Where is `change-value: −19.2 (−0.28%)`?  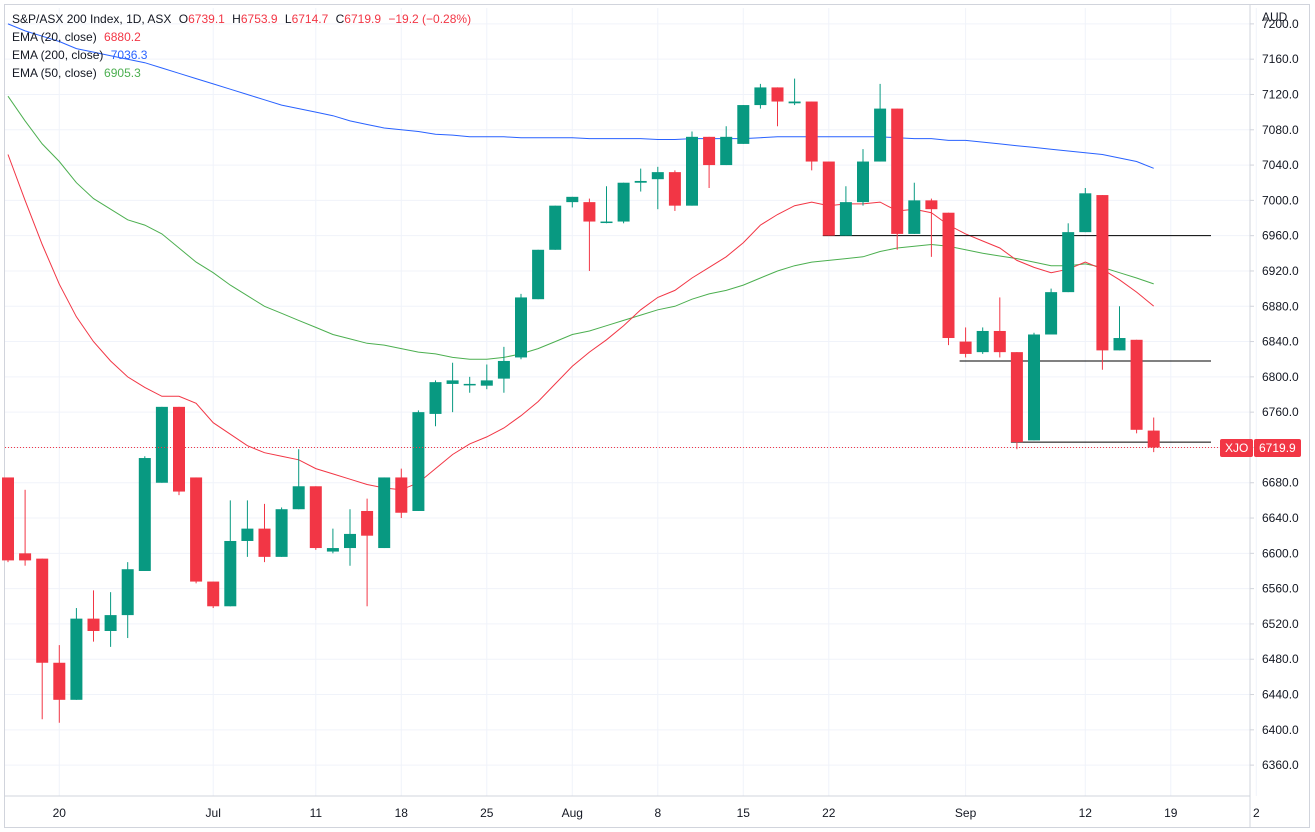
change-value: −19.2 (−0.28%) is located at coordinates (430, 19).